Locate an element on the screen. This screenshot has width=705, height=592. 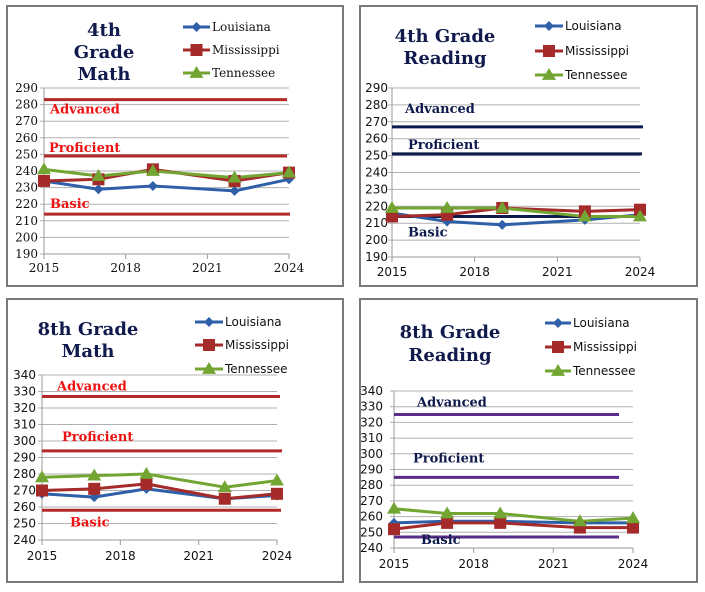
chart-title-line: 8th Grade is located at coordinates (88, 329).